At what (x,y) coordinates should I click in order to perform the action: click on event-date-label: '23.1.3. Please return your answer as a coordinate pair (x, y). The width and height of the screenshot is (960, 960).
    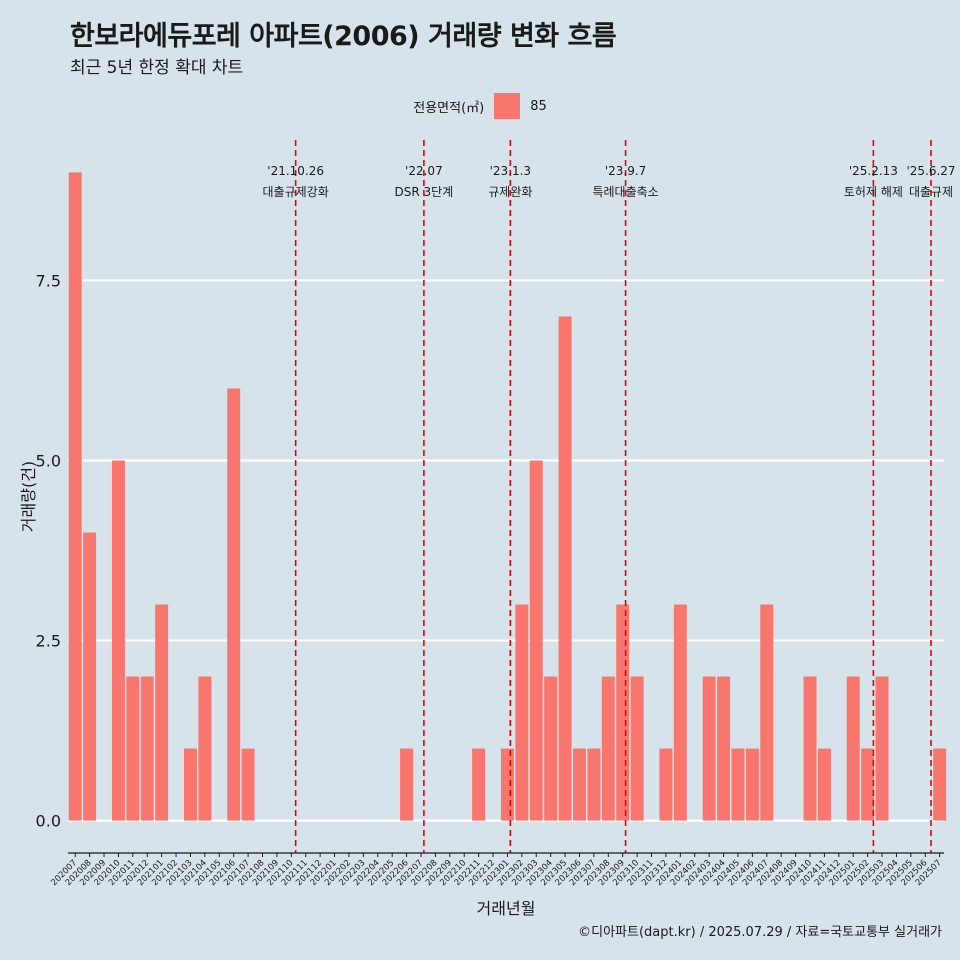
    Looking at the image, I should click on (510, 171).